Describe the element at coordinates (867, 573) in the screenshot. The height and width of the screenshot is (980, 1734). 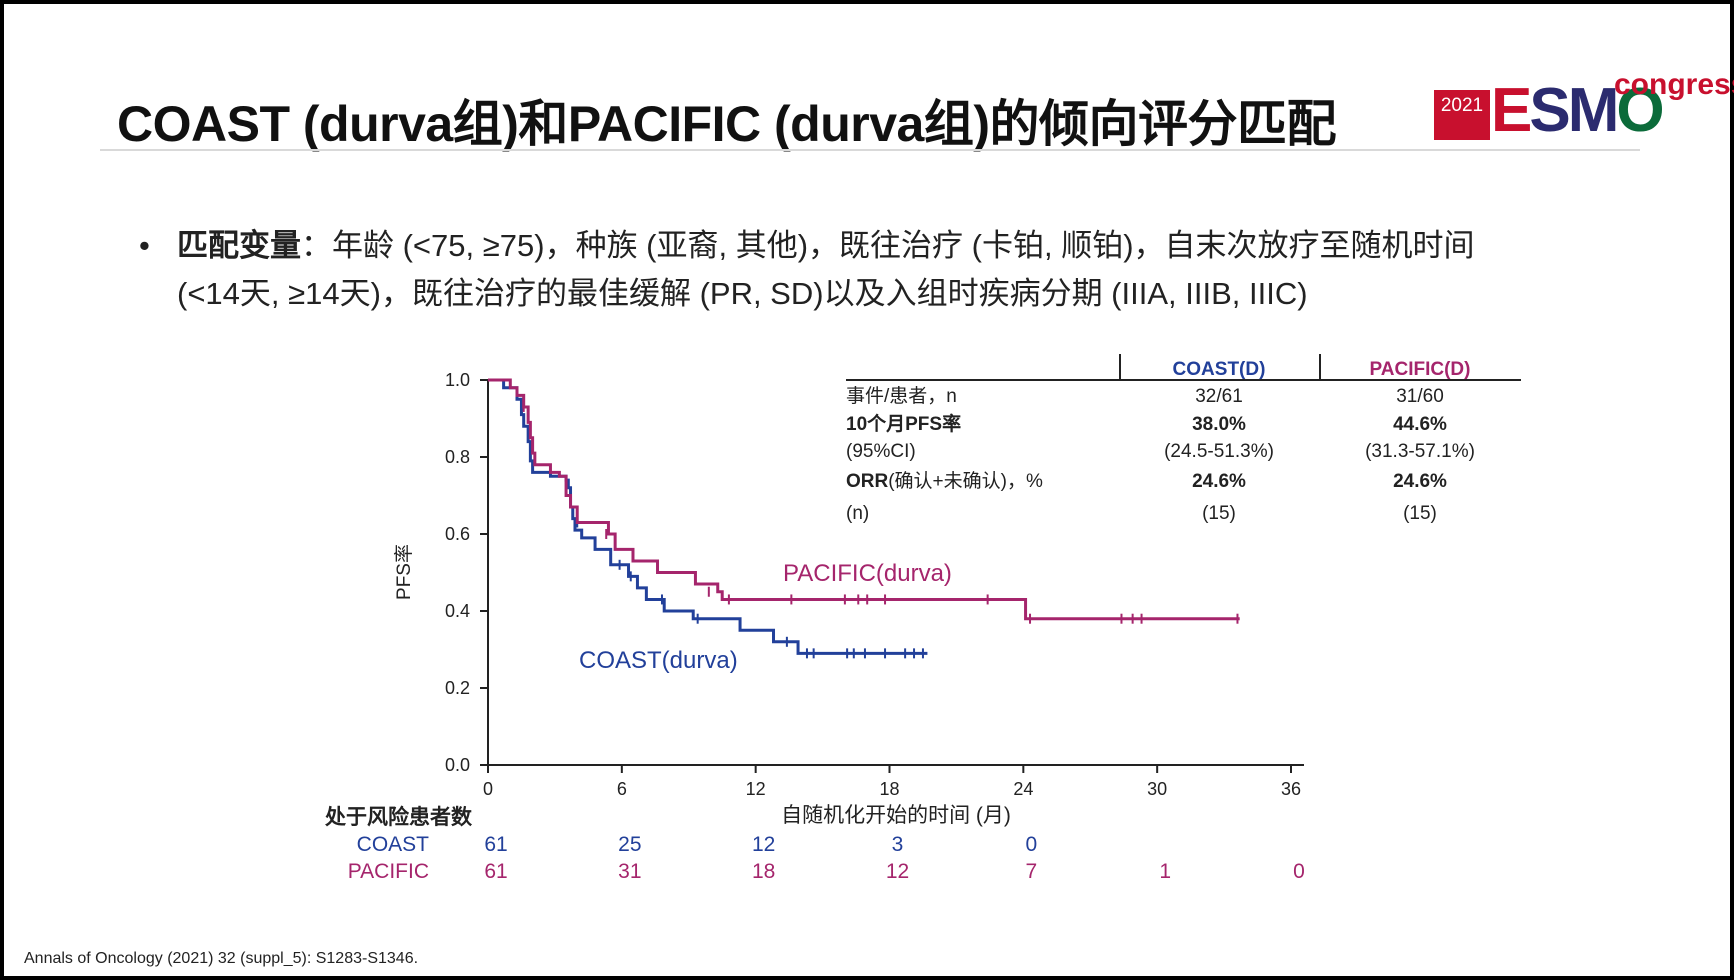
I see `series-label-pacific: PACIFIC(durva)` at that location.